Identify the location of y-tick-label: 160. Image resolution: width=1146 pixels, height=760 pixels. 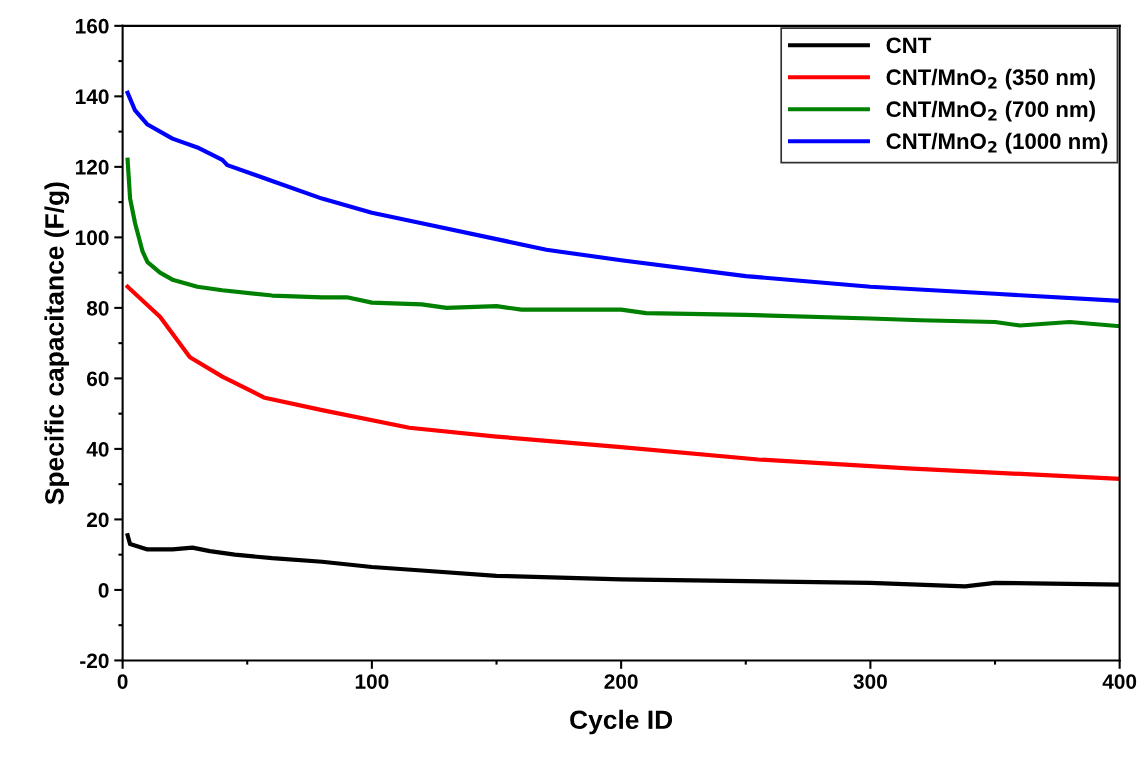
(92, 26).